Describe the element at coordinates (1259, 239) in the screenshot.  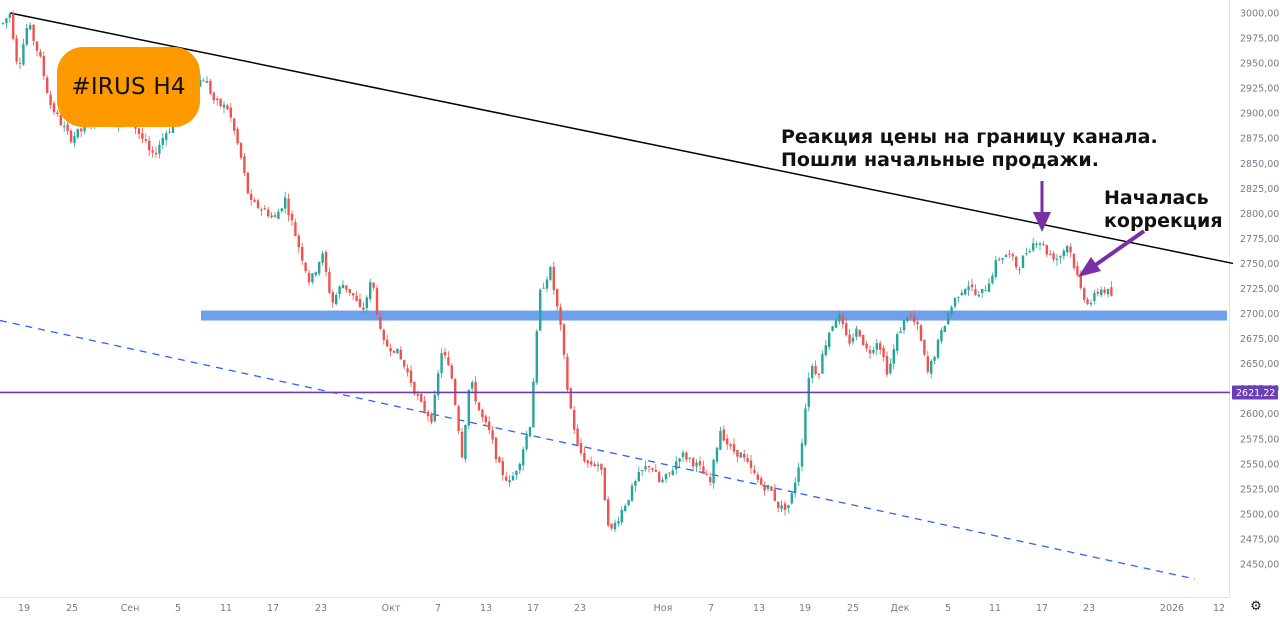
I see `y-tick-label: 2775,00` at that location.